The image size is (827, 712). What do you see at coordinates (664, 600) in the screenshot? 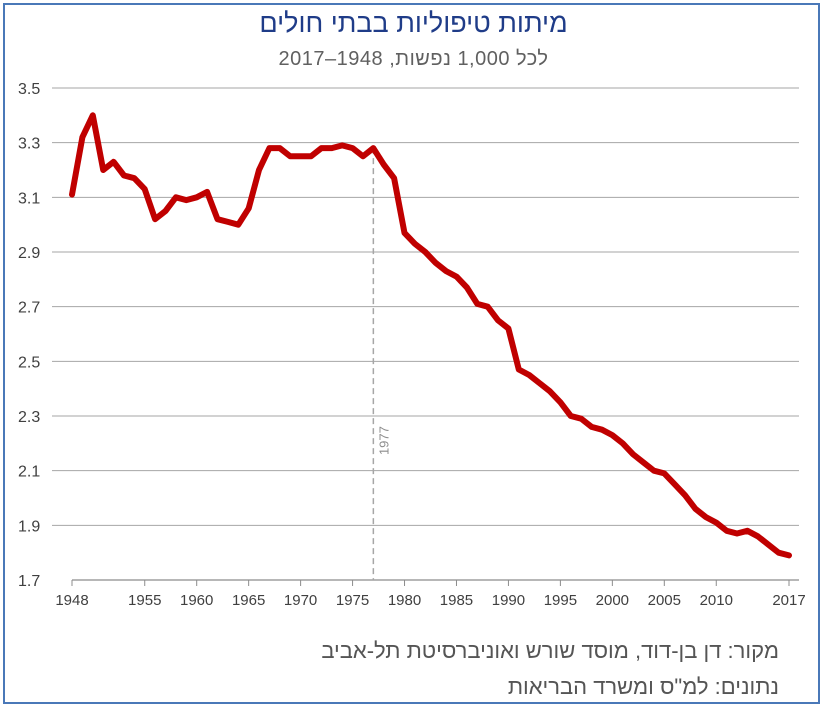
I see `x-tick-label: 2005` at bounding box center [664, 600].